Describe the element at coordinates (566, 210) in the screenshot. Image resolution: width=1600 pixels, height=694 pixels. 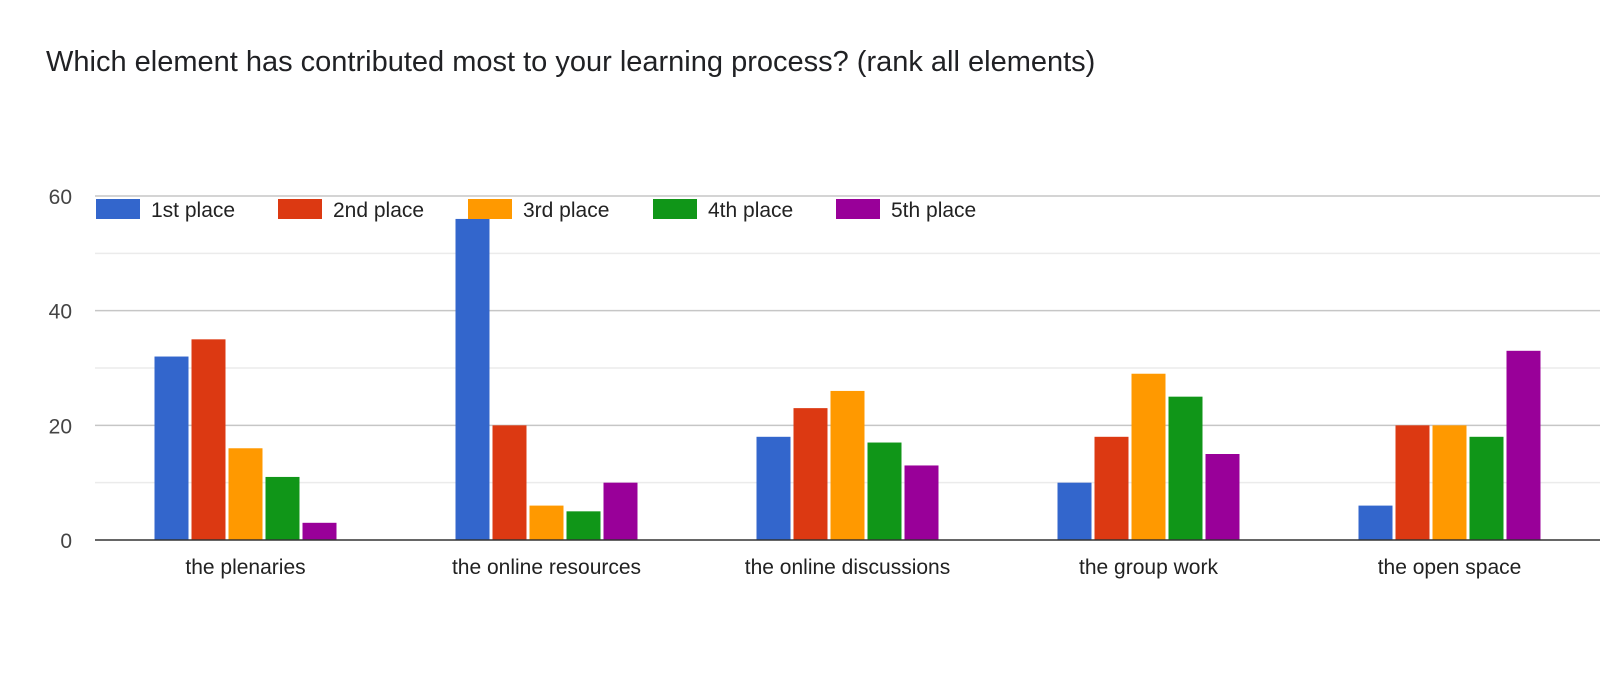
I see `legend-label: 3rd place` at that location.